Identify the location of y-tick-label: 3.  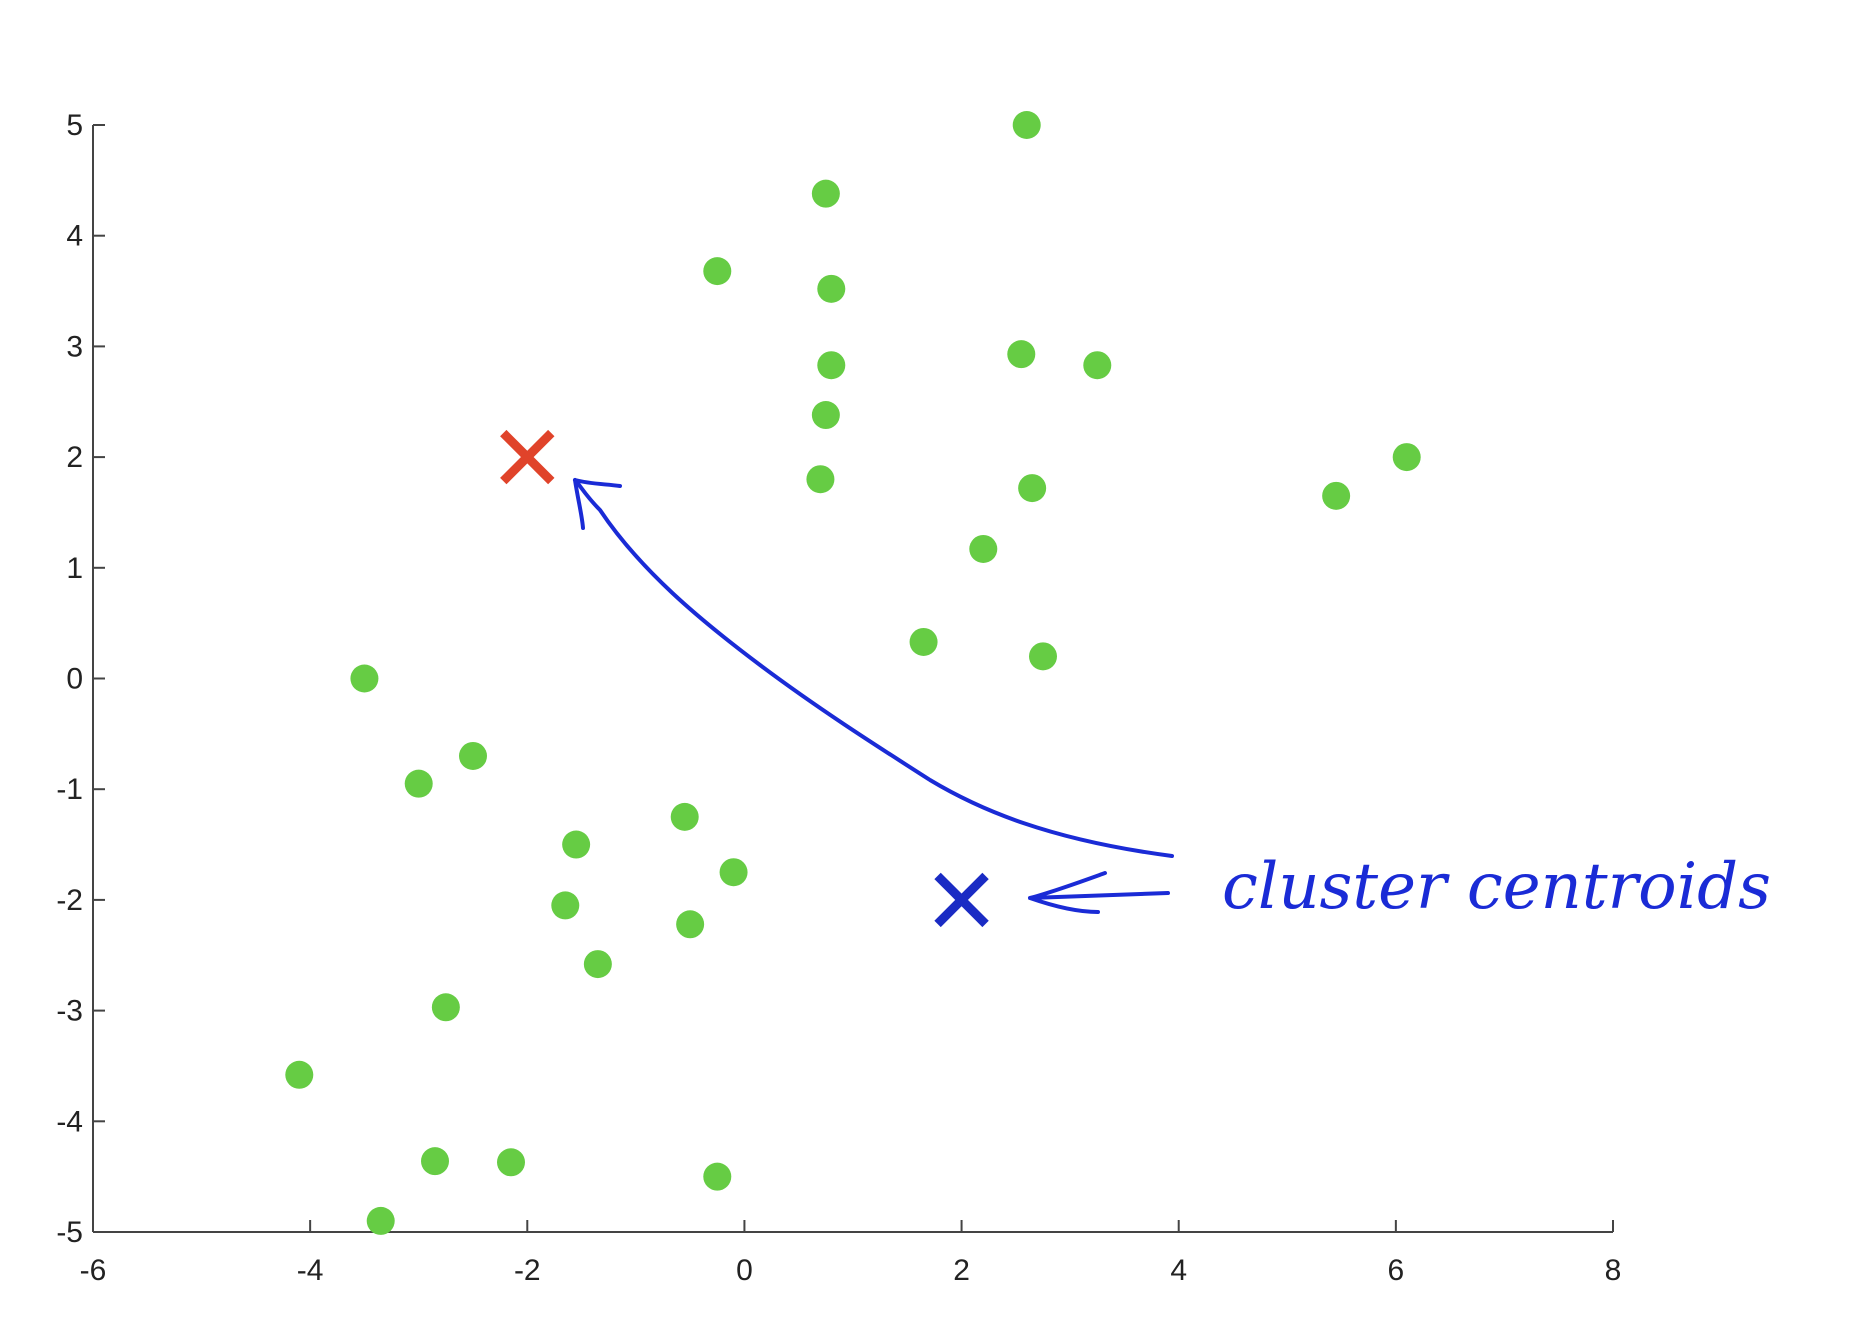
(74, 346).